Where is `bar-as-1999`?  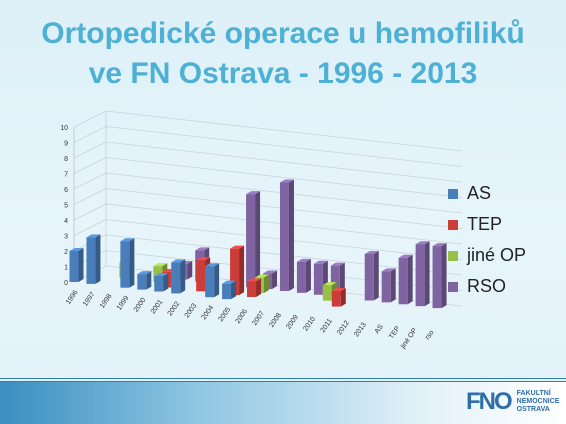
bar-as-1999 is located at coordinates (127, 263).